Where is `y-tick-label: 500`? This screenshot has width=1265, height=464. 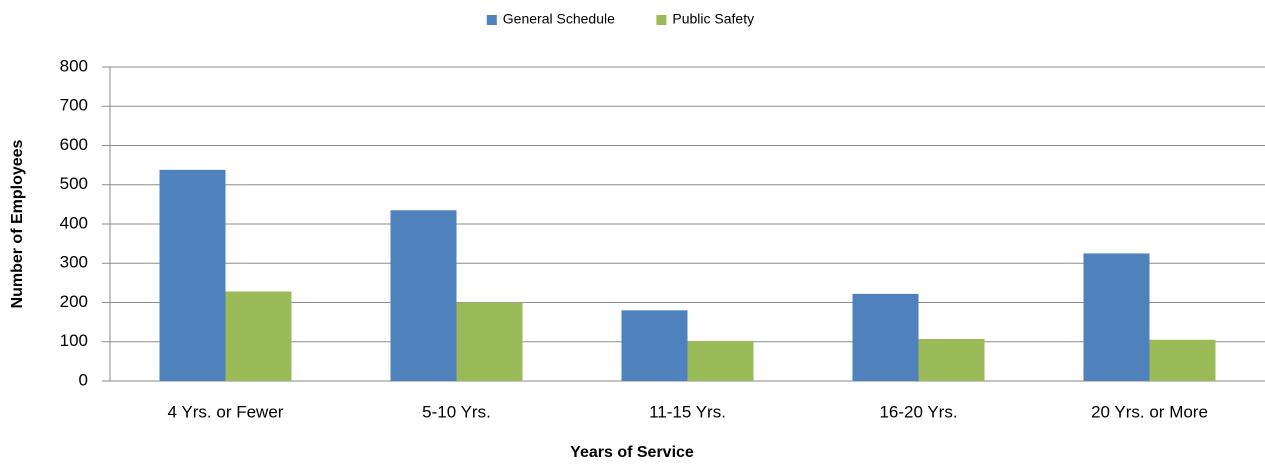
y-tick-label: 500 is located at coordinates (74, 183).